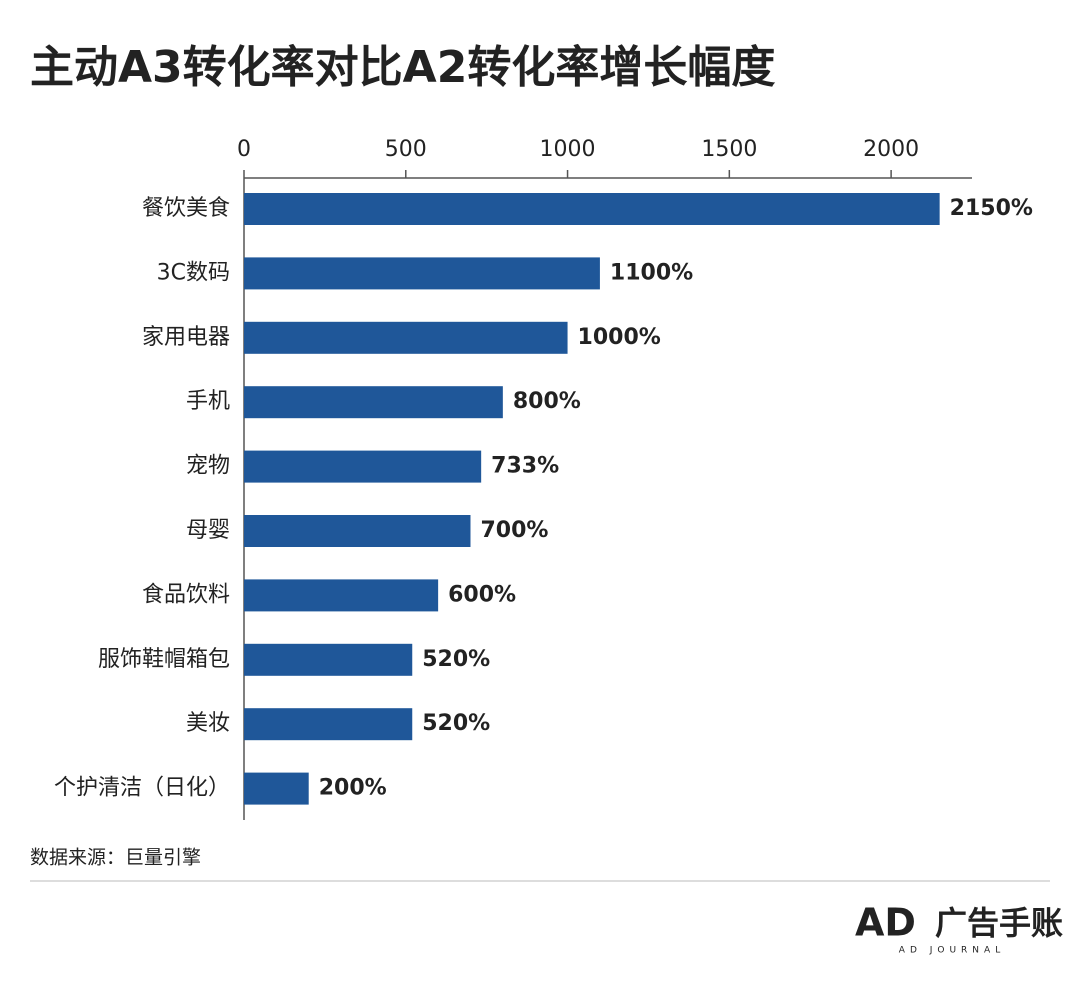  I want to click on y-tick-label: 餐饮美食, so click(186, 208).